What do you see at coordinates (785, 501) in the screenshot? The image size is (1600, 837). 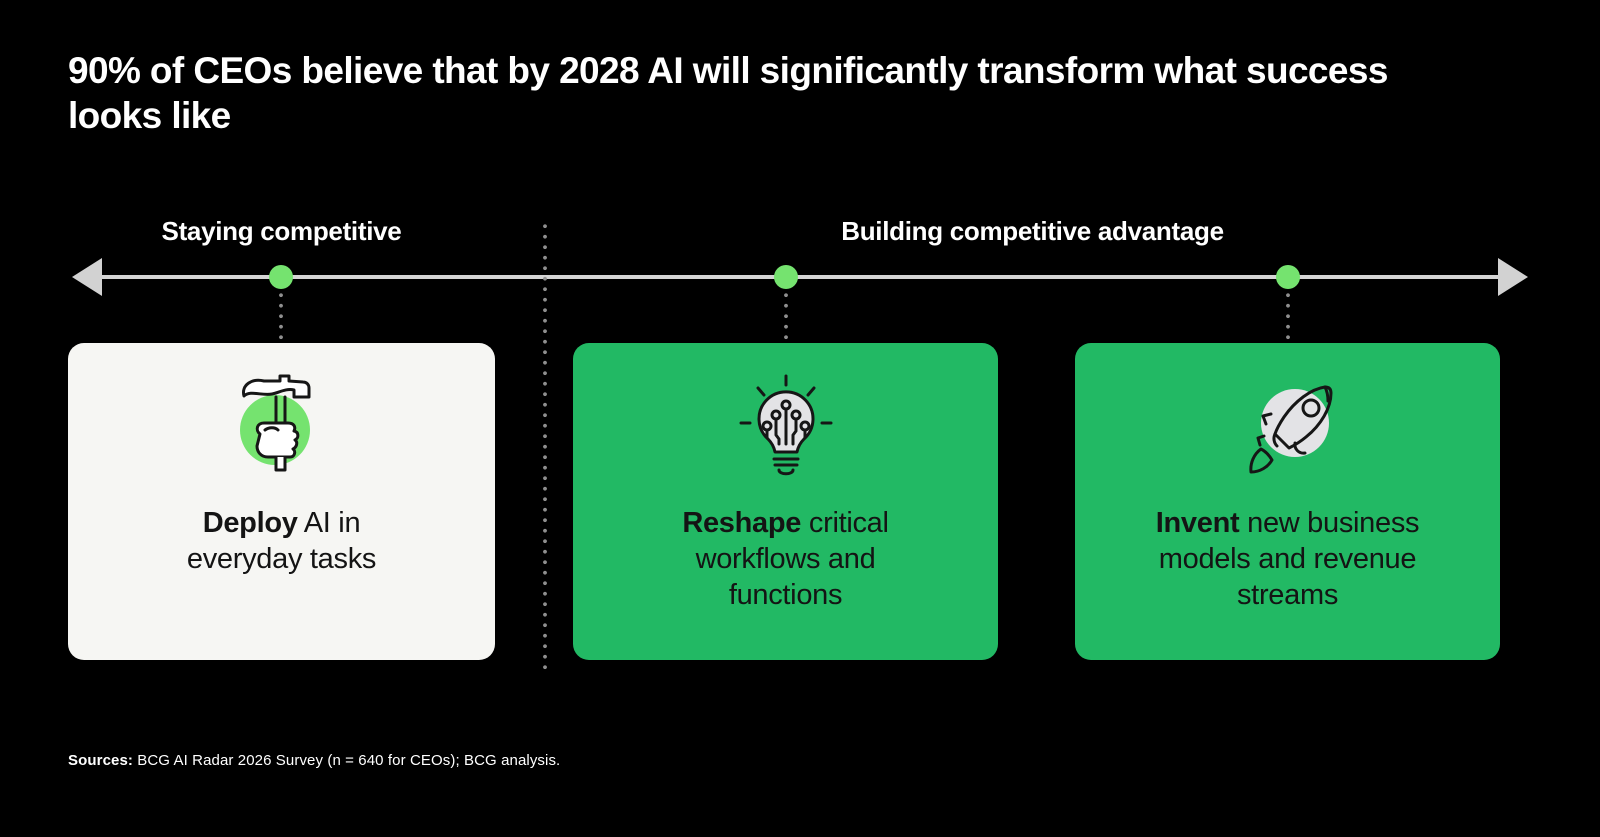 I see `card-reshape: Reshape critical workflows and functions` at bounding box center [785, 501].